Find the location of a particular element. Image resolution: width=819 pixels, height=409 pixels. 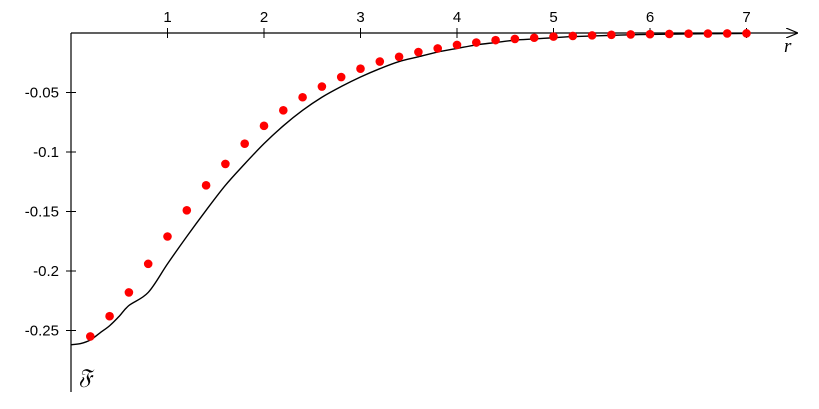

y-tick-label: -0.1 is located at coordinates (46, 152).